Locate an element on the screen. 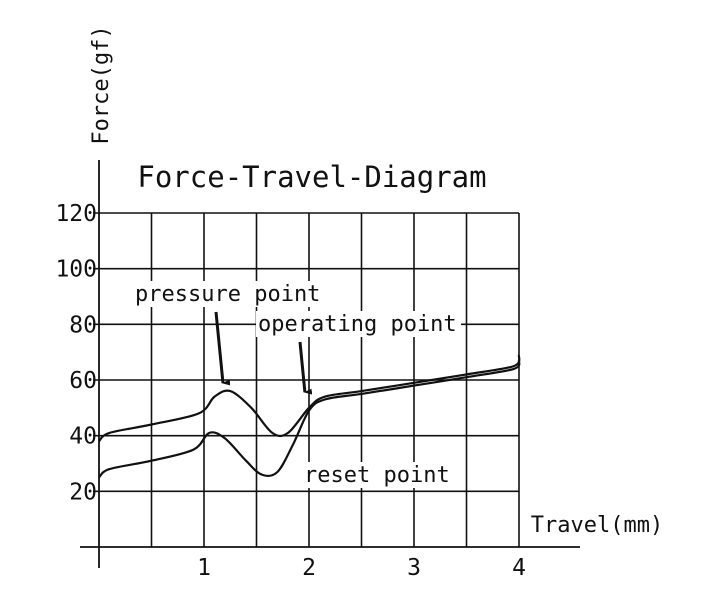 Image resolution: width=701 pixels, height=612 pixels. x-tick-label: 2 is located at coordinates (309, 568).